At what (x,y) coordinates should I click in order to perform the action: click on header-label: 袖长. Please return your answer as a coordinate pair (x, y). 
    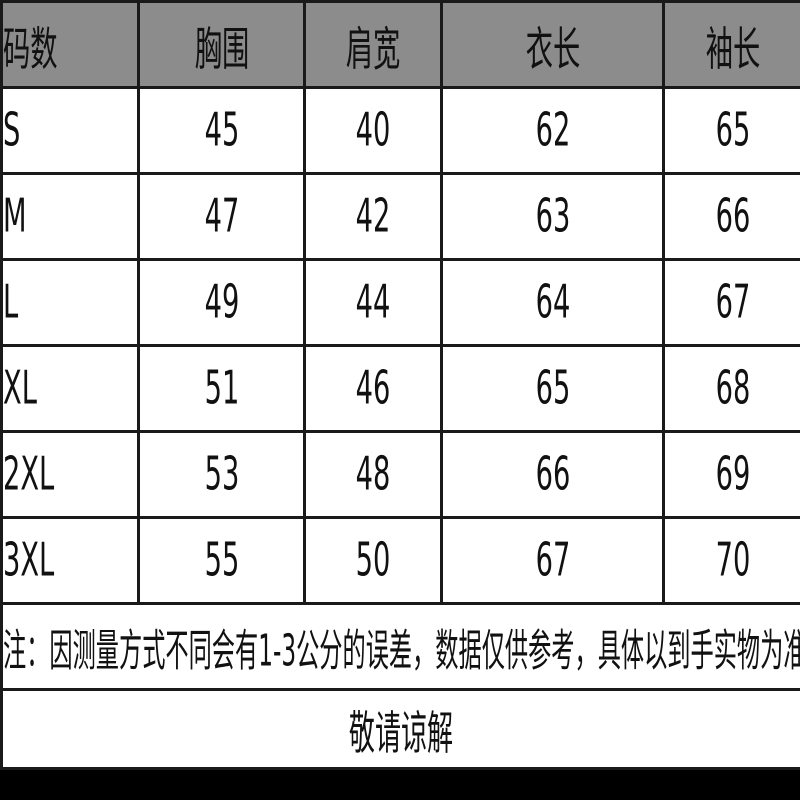
    Looking at the image, I should click on (732, 49).